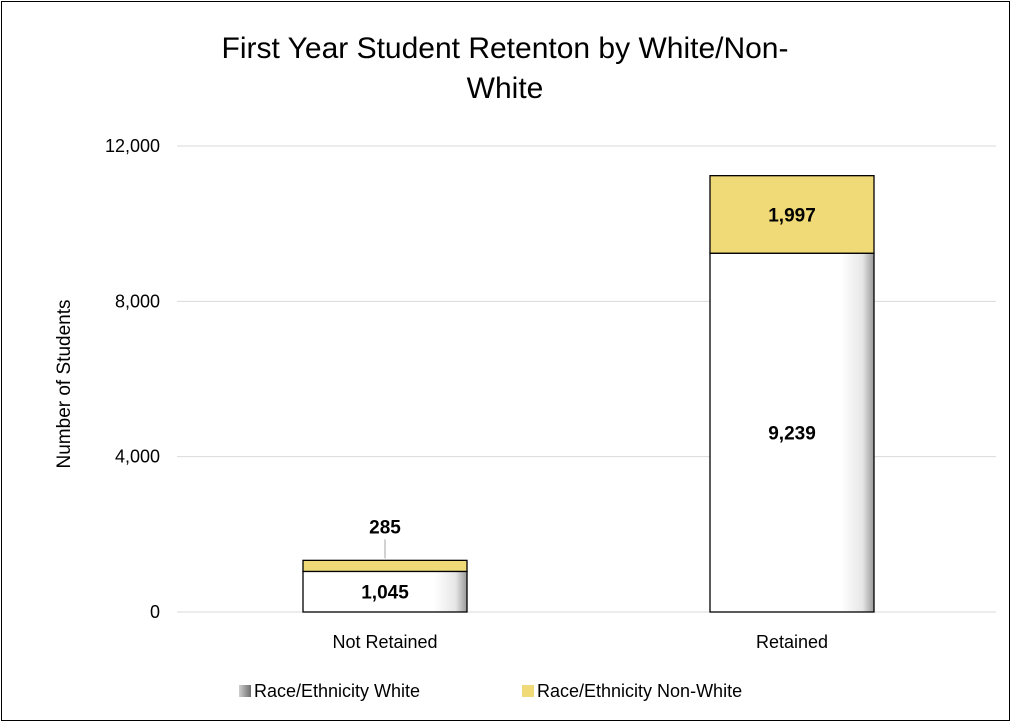 The width and height of the screenshot is (1013, 724). I want to click on x-tick-label: Retained, so click(792, 642).